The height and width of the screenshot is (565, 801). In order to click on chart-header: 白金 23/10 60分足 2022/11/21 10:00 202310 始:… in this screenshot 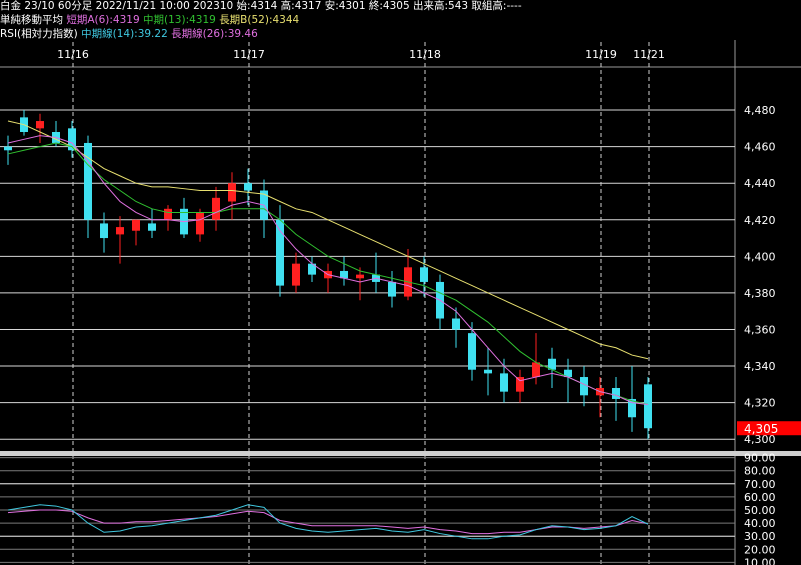, I will do `click(261, 7)`.